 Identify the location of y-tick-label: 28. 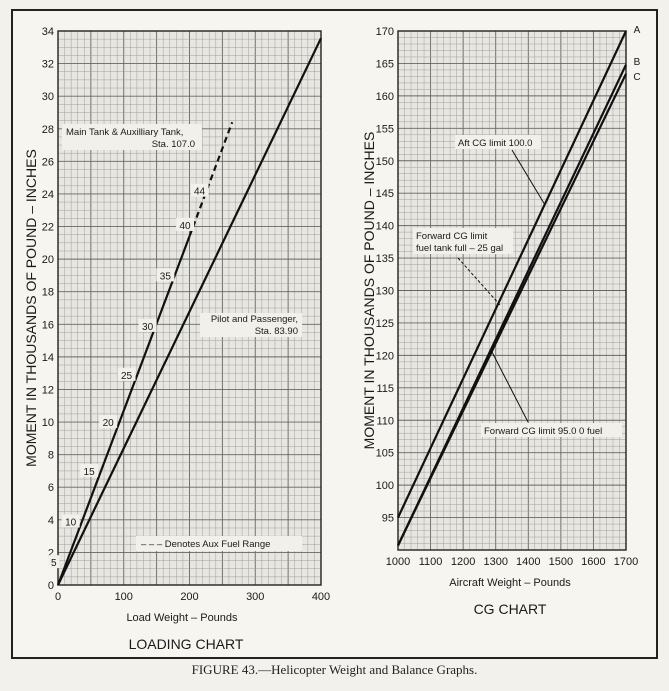
(48, 130).